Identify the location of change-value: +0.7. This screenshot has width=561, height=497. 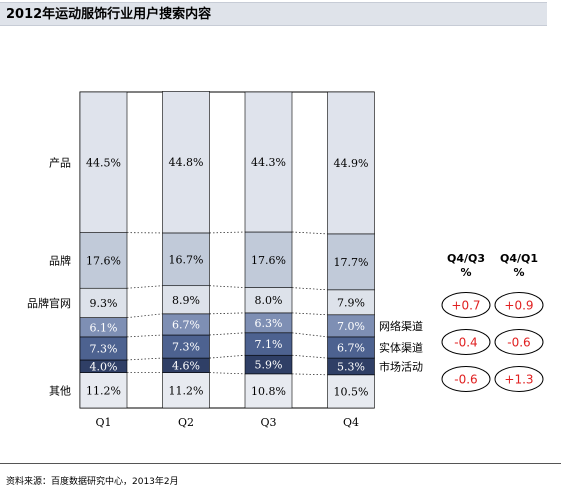
(465, 306).